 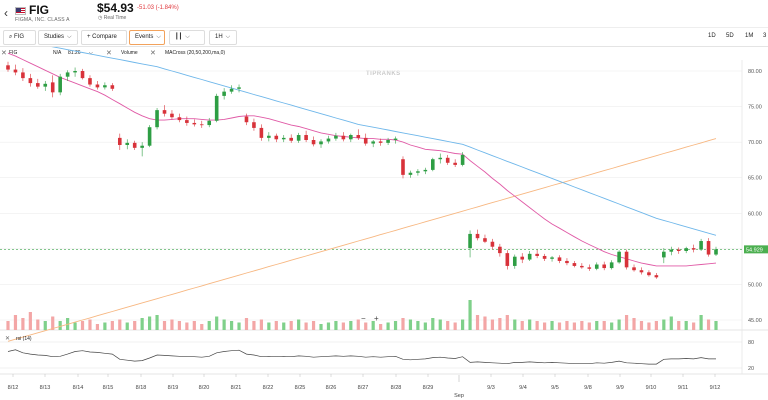 I want to click on interval-button: 1H ⌵, so click(x=223, y=37).